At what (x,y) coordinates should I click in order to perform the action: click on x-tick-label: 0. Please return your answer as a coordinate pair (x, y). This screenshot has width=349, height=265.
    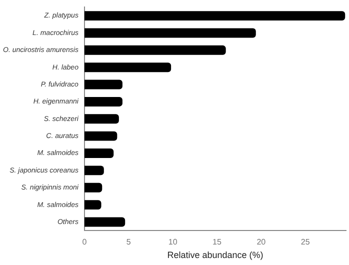
    Looking at the image, I should click on (85, 242).